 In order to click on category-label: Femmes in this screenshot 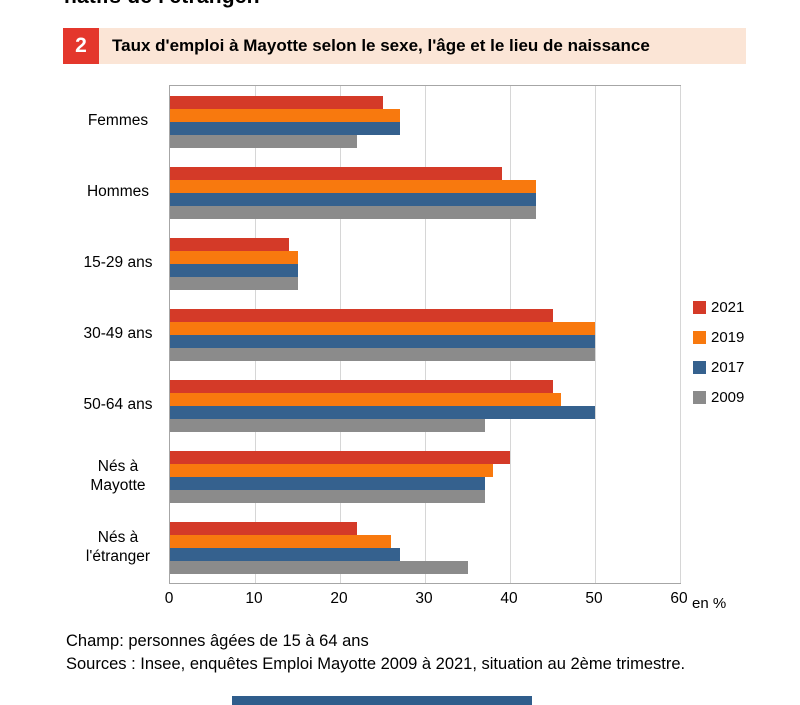, I will do `click(118, 120)`.